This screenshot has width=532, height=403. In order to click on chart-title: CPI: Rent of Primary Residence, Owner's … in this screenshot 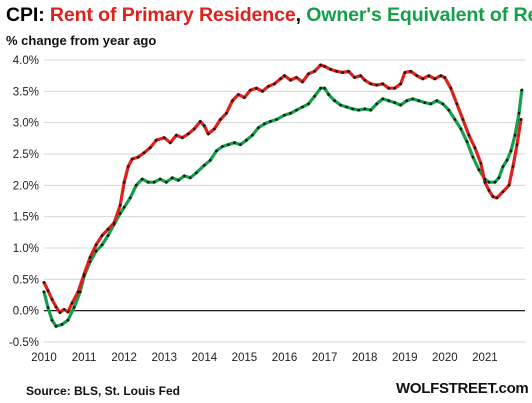, I will do `click(269, 15)`.